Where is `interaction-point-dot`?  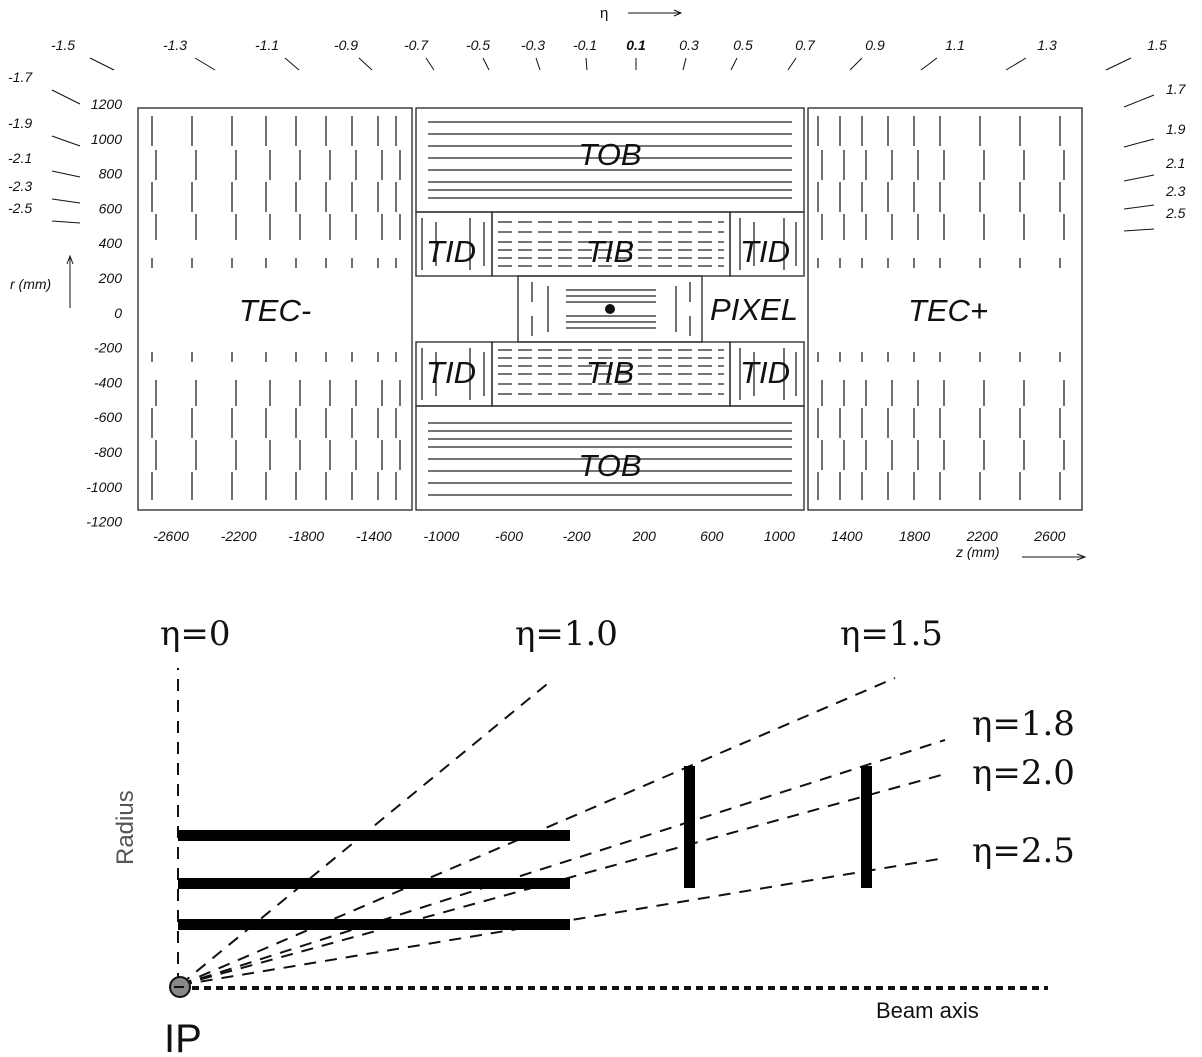
interaction-point-dot is located at coordinates (610, 309).